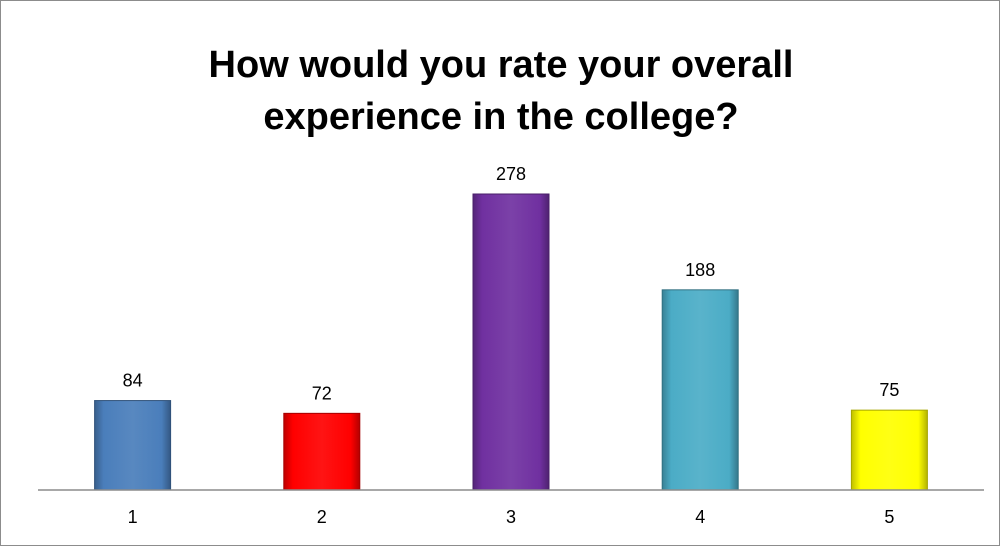  What do you see at coordinates (889, 517) in the screenshot?
I see `x-tick-label-5: 5` at bounding box center [889, 517].